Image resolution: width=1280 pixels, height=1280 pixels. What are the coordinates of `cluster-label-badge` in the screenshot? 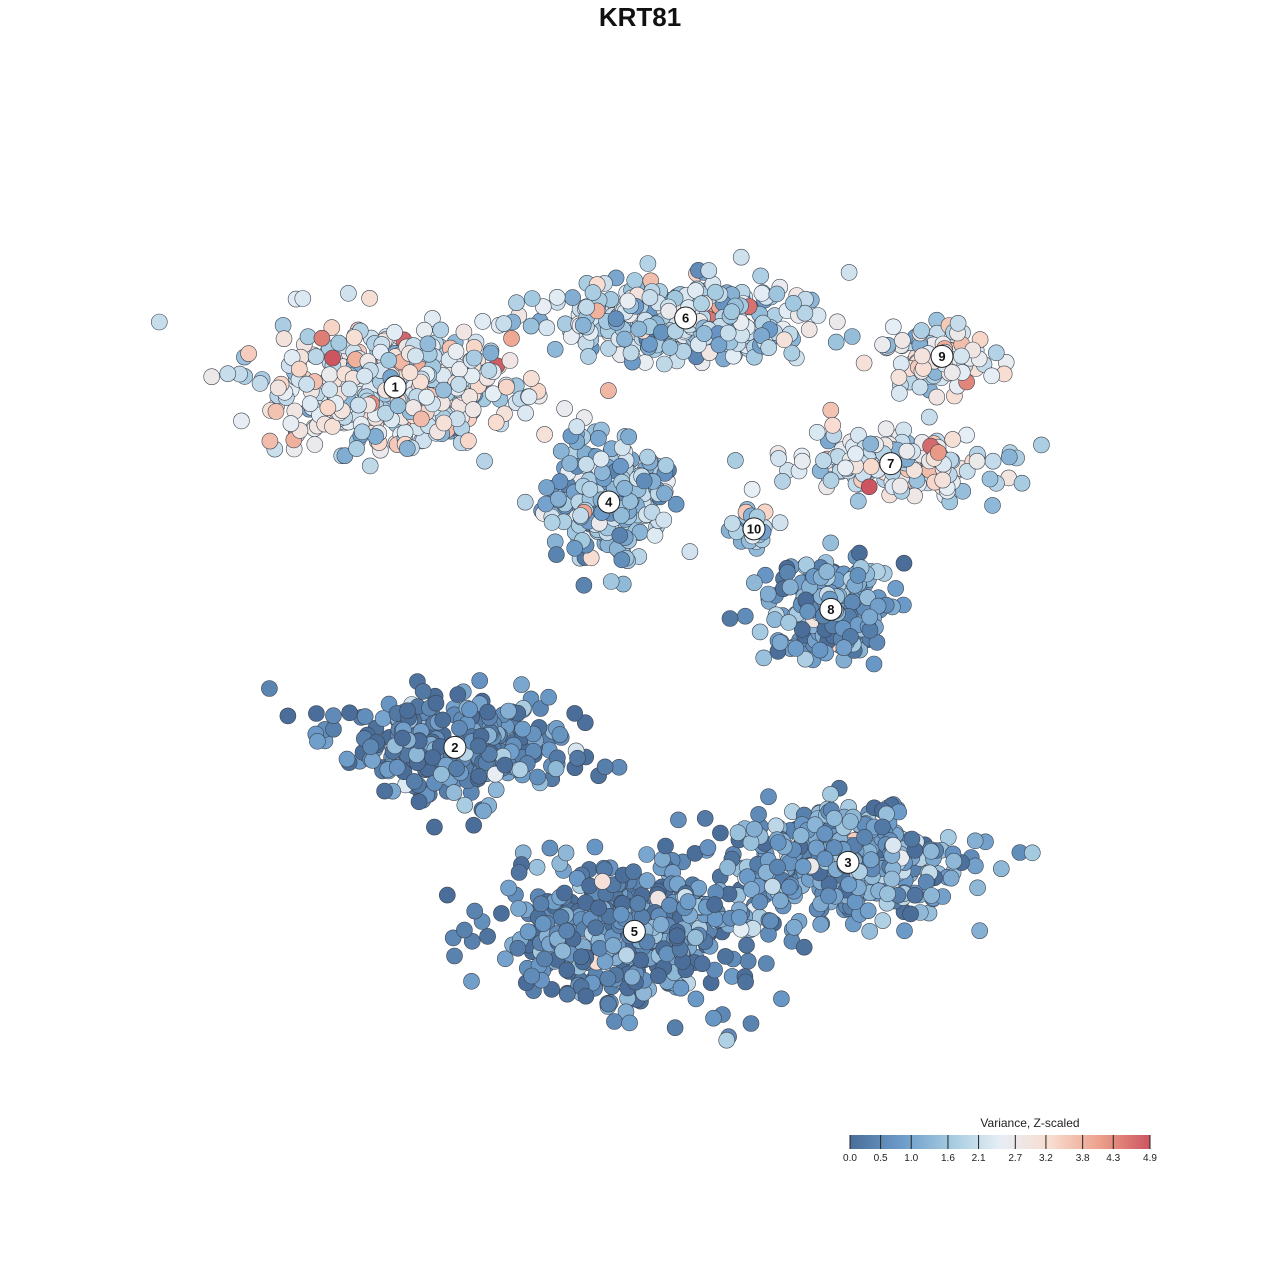 It's located at (609, 502).